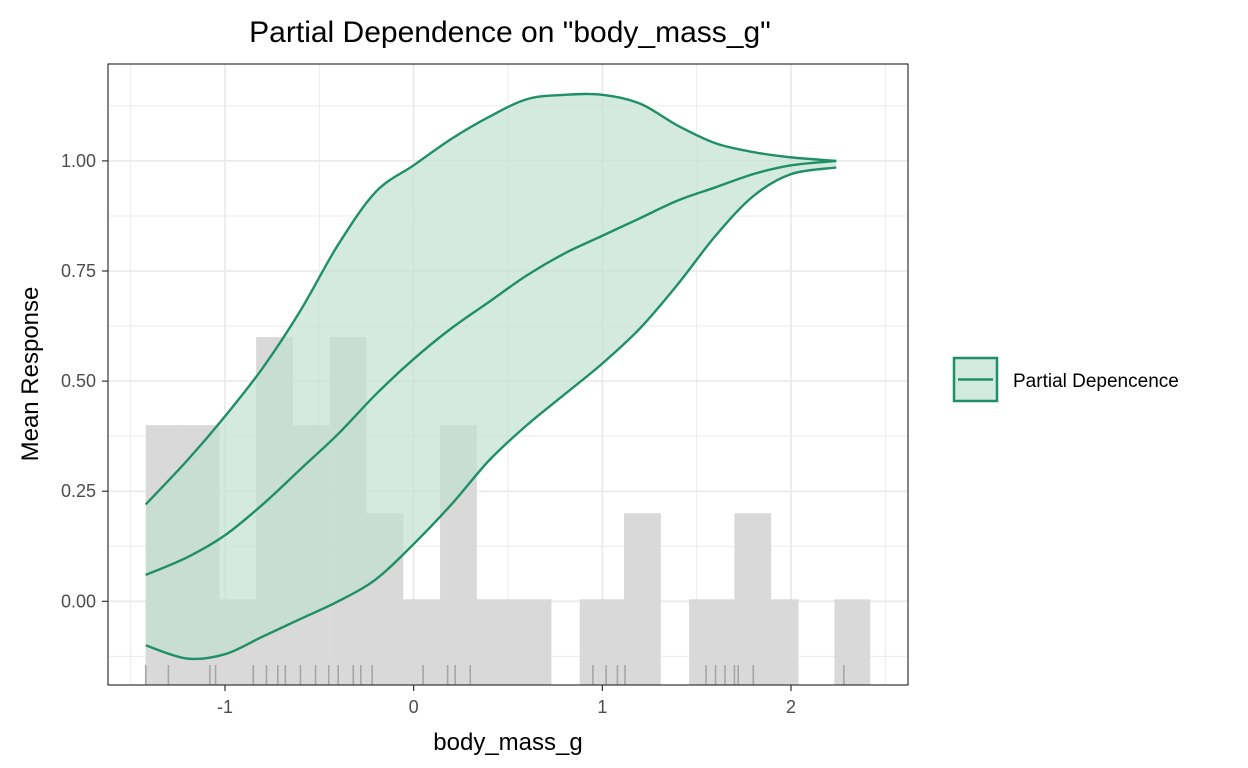 This screenshot has width=1248, height=768. Describe the element at coordinates (78, 161) in the screenshot. I see `y-tick-label: 1.00` at that location.